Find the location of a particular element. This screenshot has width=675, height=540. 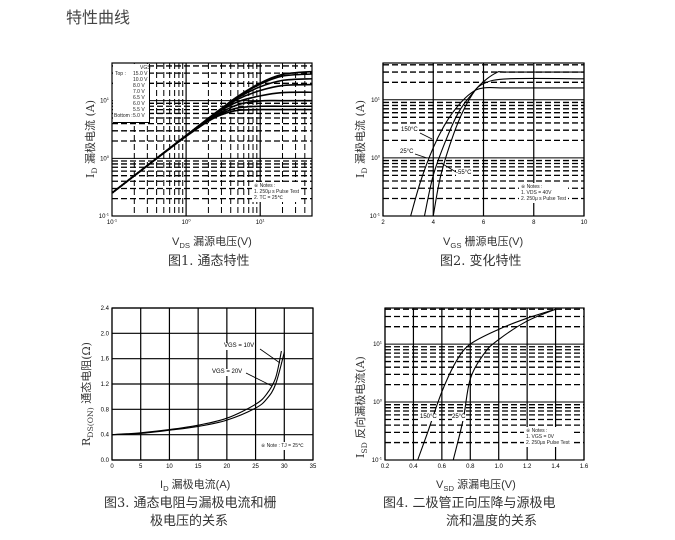

note-line: ※ Note : TJ = 25℃ is located at coordinates (282, 446).